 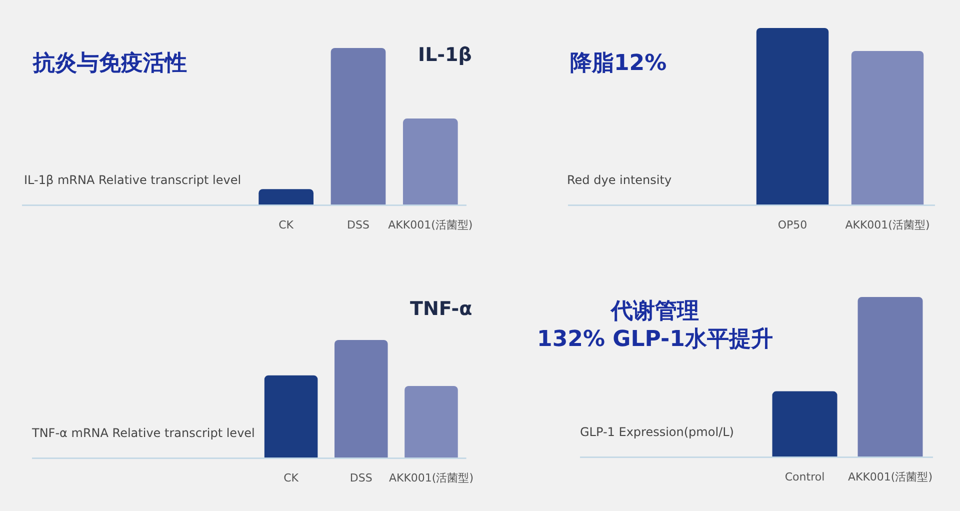 What do you see at coordinates (619, 179) in the screenshot?
I see `y-axis-title: Red dye intensity` at bounding box center [619, 179].